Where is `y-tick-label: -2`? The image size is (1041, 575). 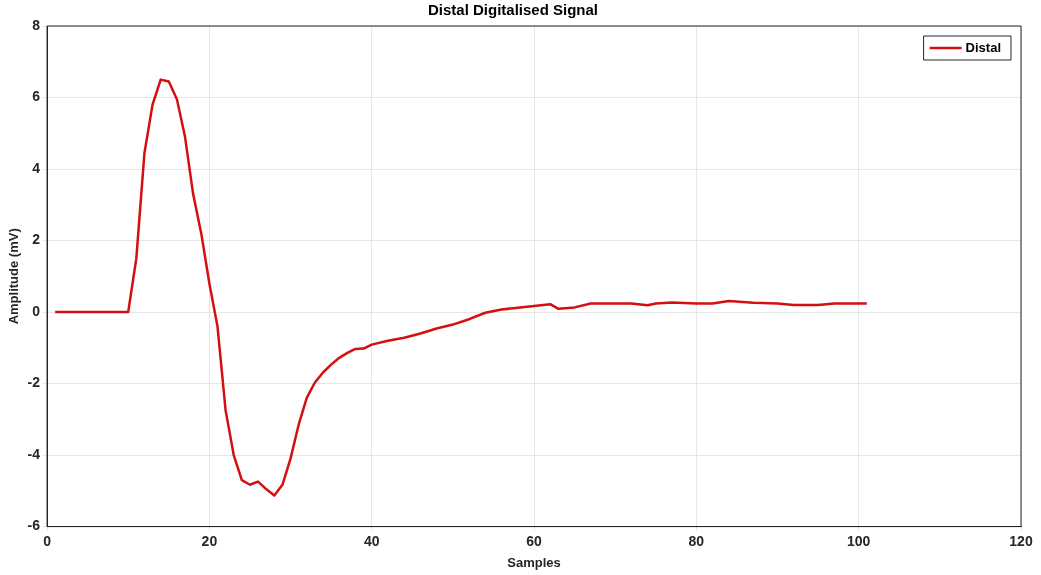
y-tick-label: -2 is located at coordinates (34, 382).